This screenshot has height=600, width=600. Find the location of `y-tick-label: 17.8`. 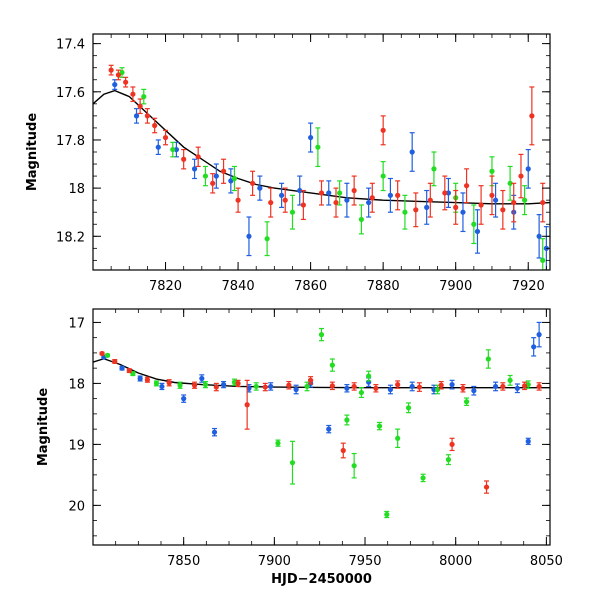

y-tick-label: 17.8 is located at coordinates (70, 141).